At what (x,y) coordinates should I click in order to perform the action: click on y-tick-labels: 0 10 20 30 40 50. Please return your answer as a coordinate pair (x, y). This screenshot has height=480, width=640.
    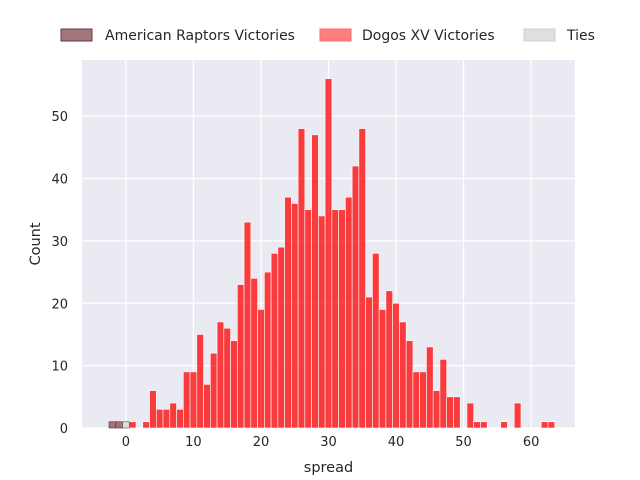
    Looking at the image, I should click on (59, 273).